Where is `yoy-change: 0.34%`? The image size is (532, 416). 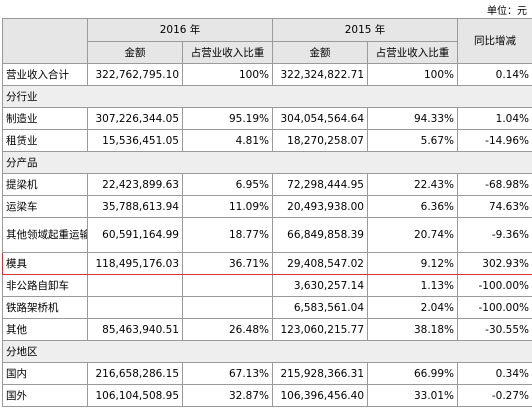
yoy-change: 0.34% is located at coordinates (494, 373).